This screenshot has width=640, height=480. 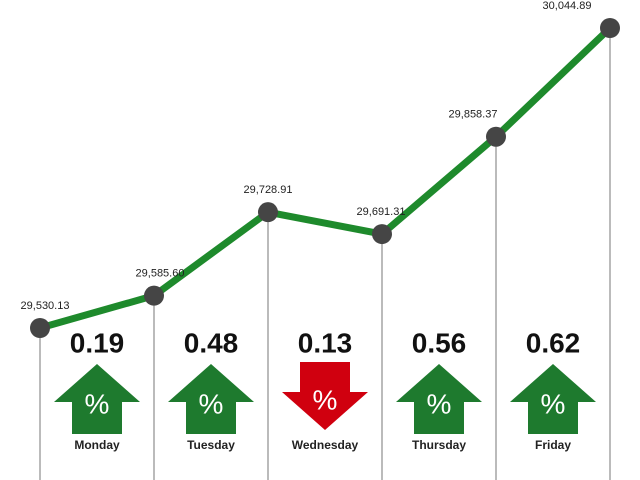 I want to click on change-value: 0.62, so click(x=553, y=342).